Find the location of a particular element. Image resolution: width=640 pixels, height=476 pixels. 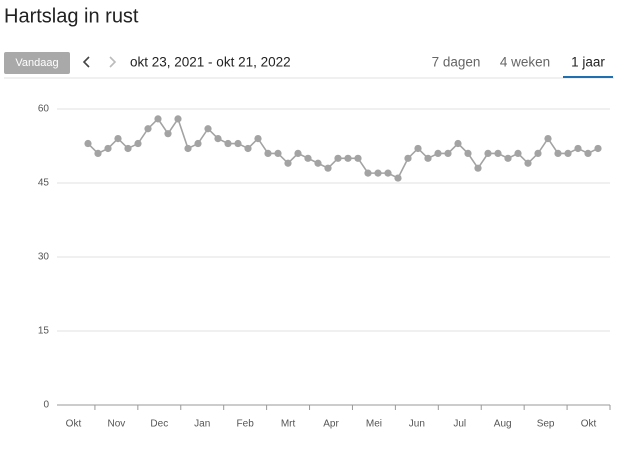

line is located at coordinates (343, 148).